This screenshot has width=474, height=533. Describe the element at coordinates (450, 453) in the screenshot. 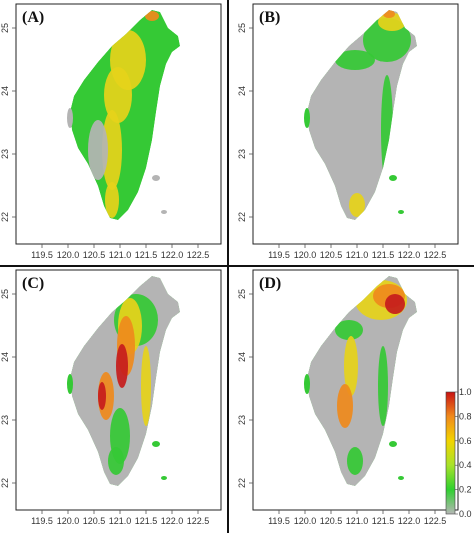

I see `legend-gradient` at that location.